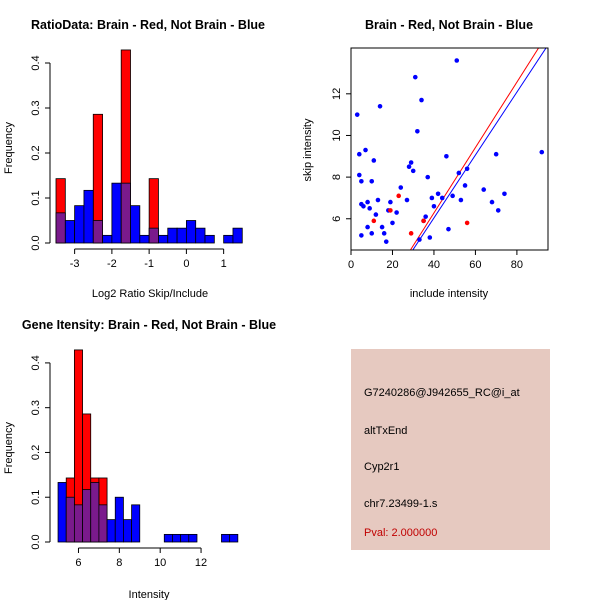 The image size is (600, 600). Describe the element at coordinates (308, 149) in the screenshot. I see `scatter-ylabel: skip intensity` at that location.